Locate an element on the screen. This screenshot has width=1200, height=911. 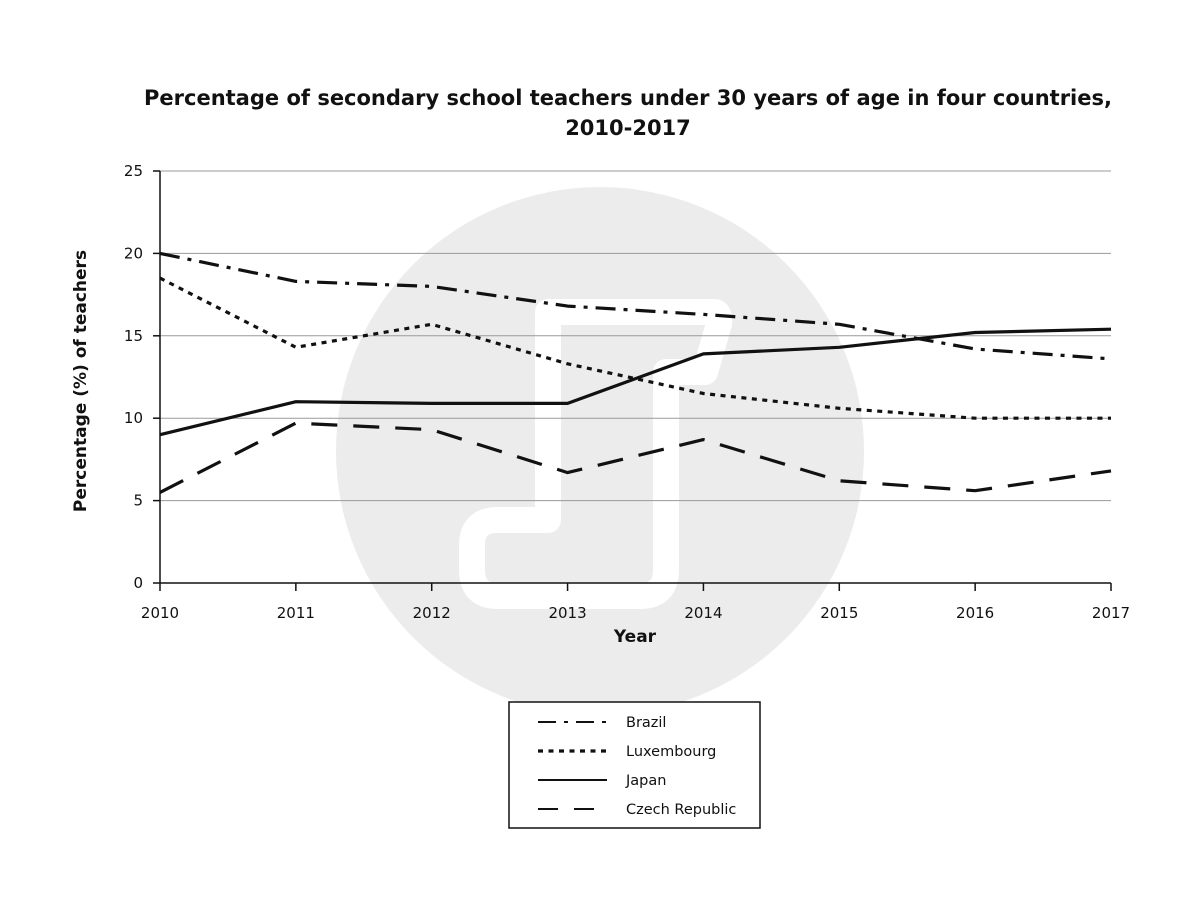
x-tick-label-2011: 2011 is located at coordinates (296, 613).